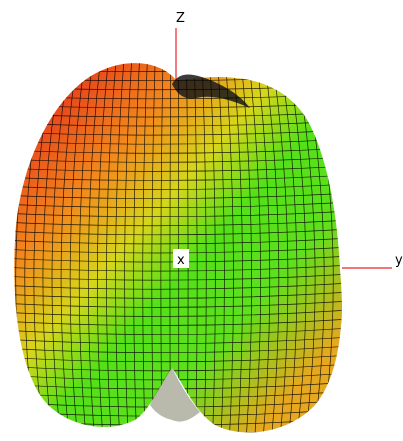 The width and height of the screenshot is (403, 441). I want to click on x-label-box, so click(181, 258).